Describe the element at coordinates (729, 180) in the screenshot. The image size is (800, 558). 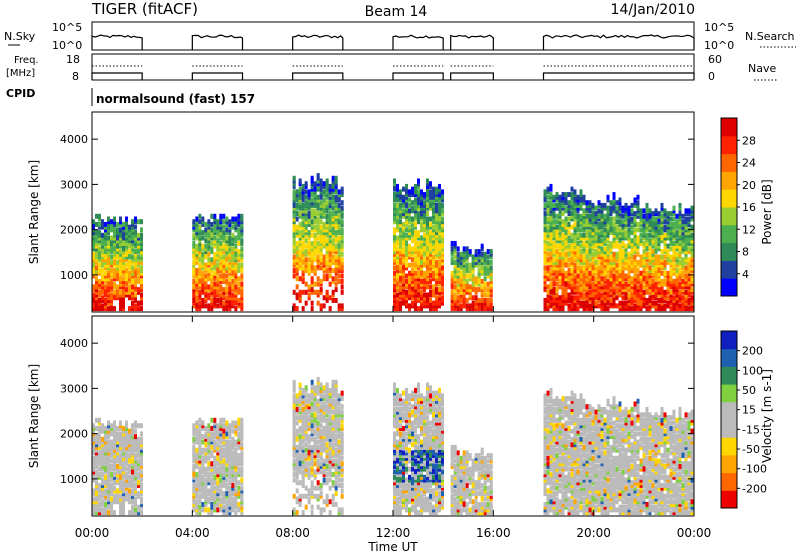
I see `power-colorbar-swatch` at that location.